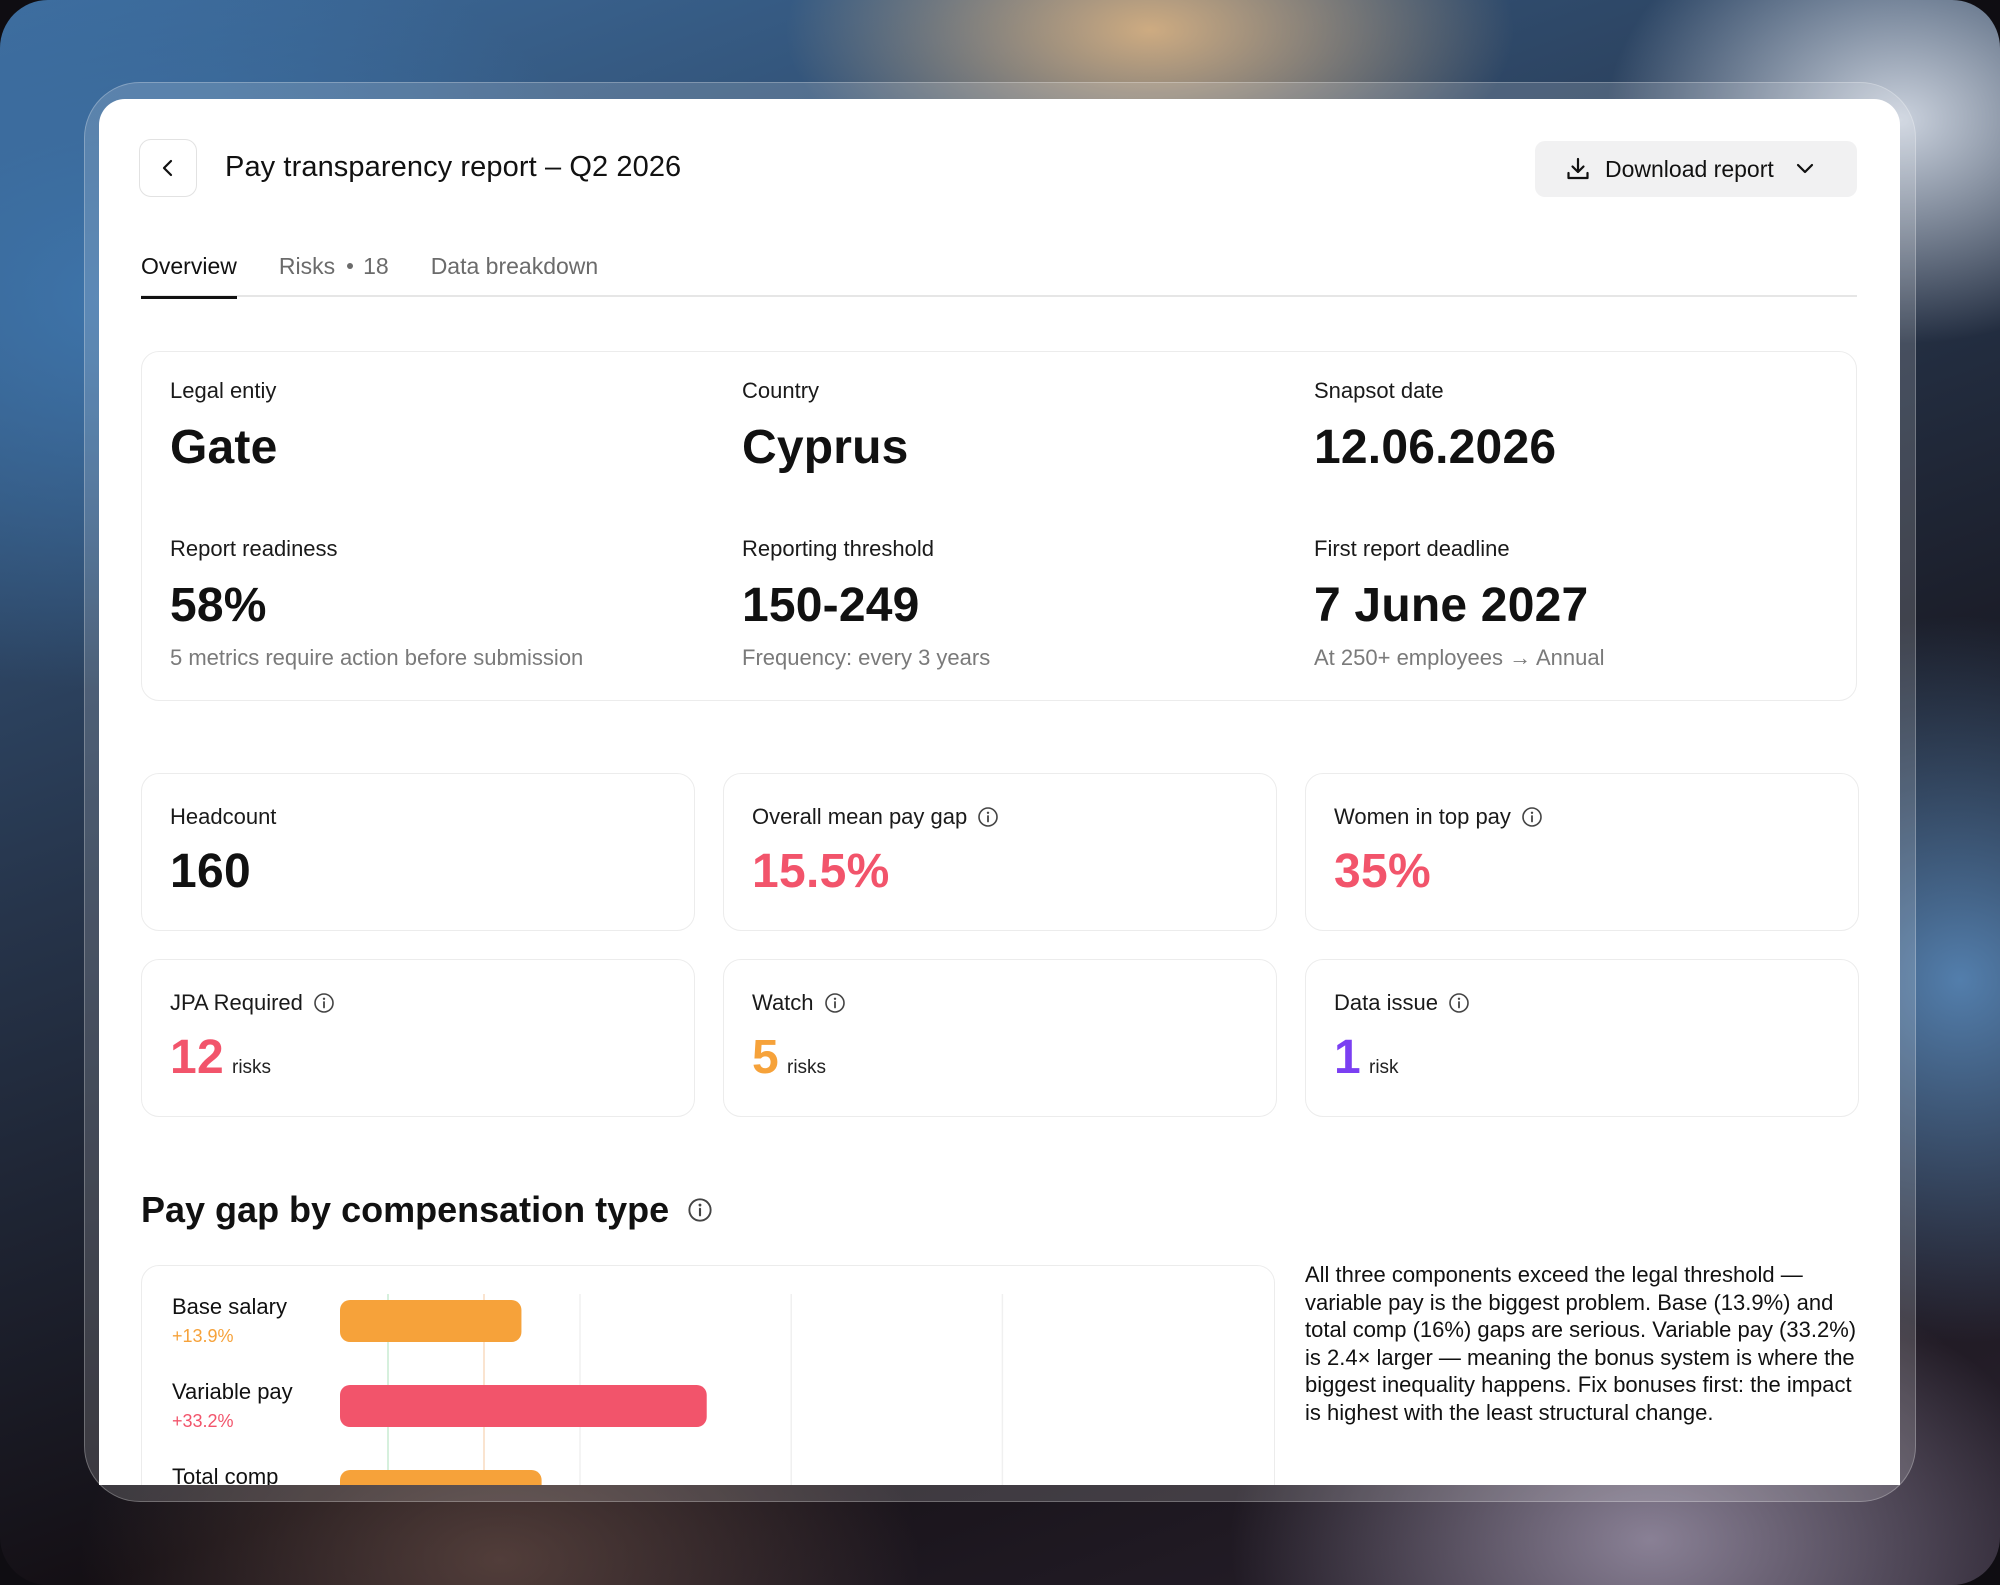 The image size is (2000, 1585). What do you see at coordinates (307, 266) in the screenshot?
I see `tab-risks-label: Risks` at bounding box center [307, 266].